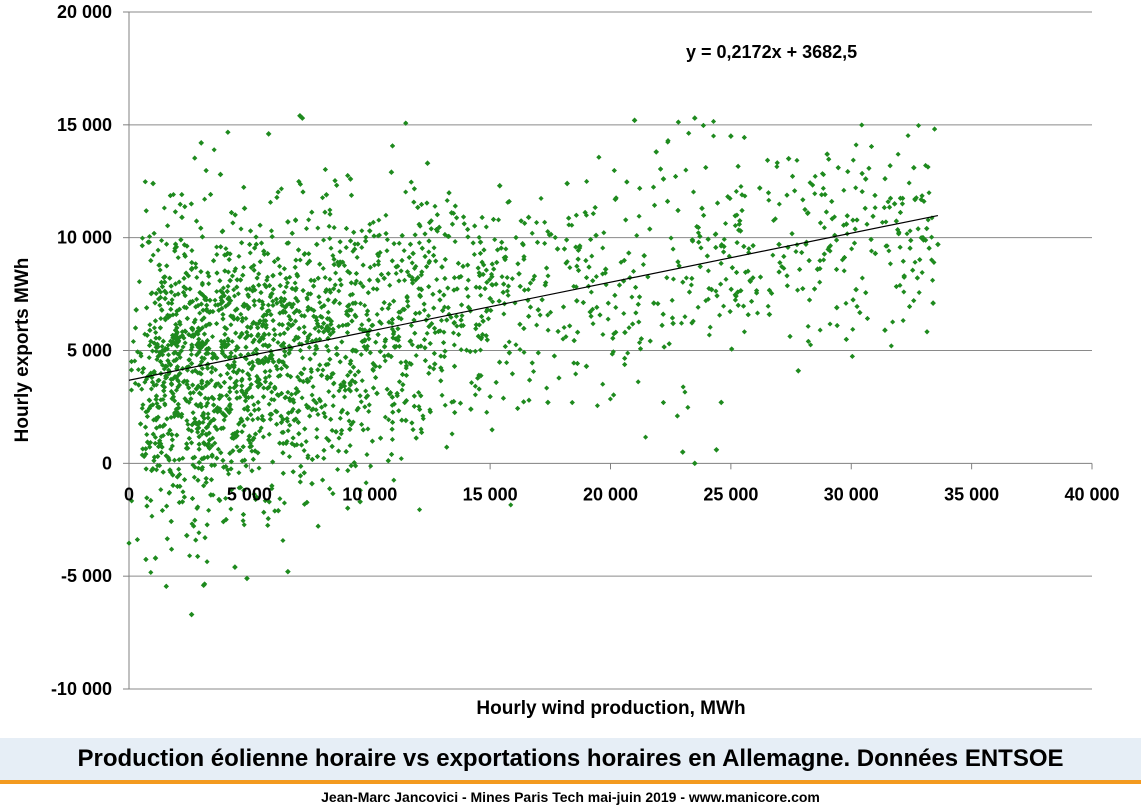  I want to click on x-tick-label: 30 000, so click(851, 494).